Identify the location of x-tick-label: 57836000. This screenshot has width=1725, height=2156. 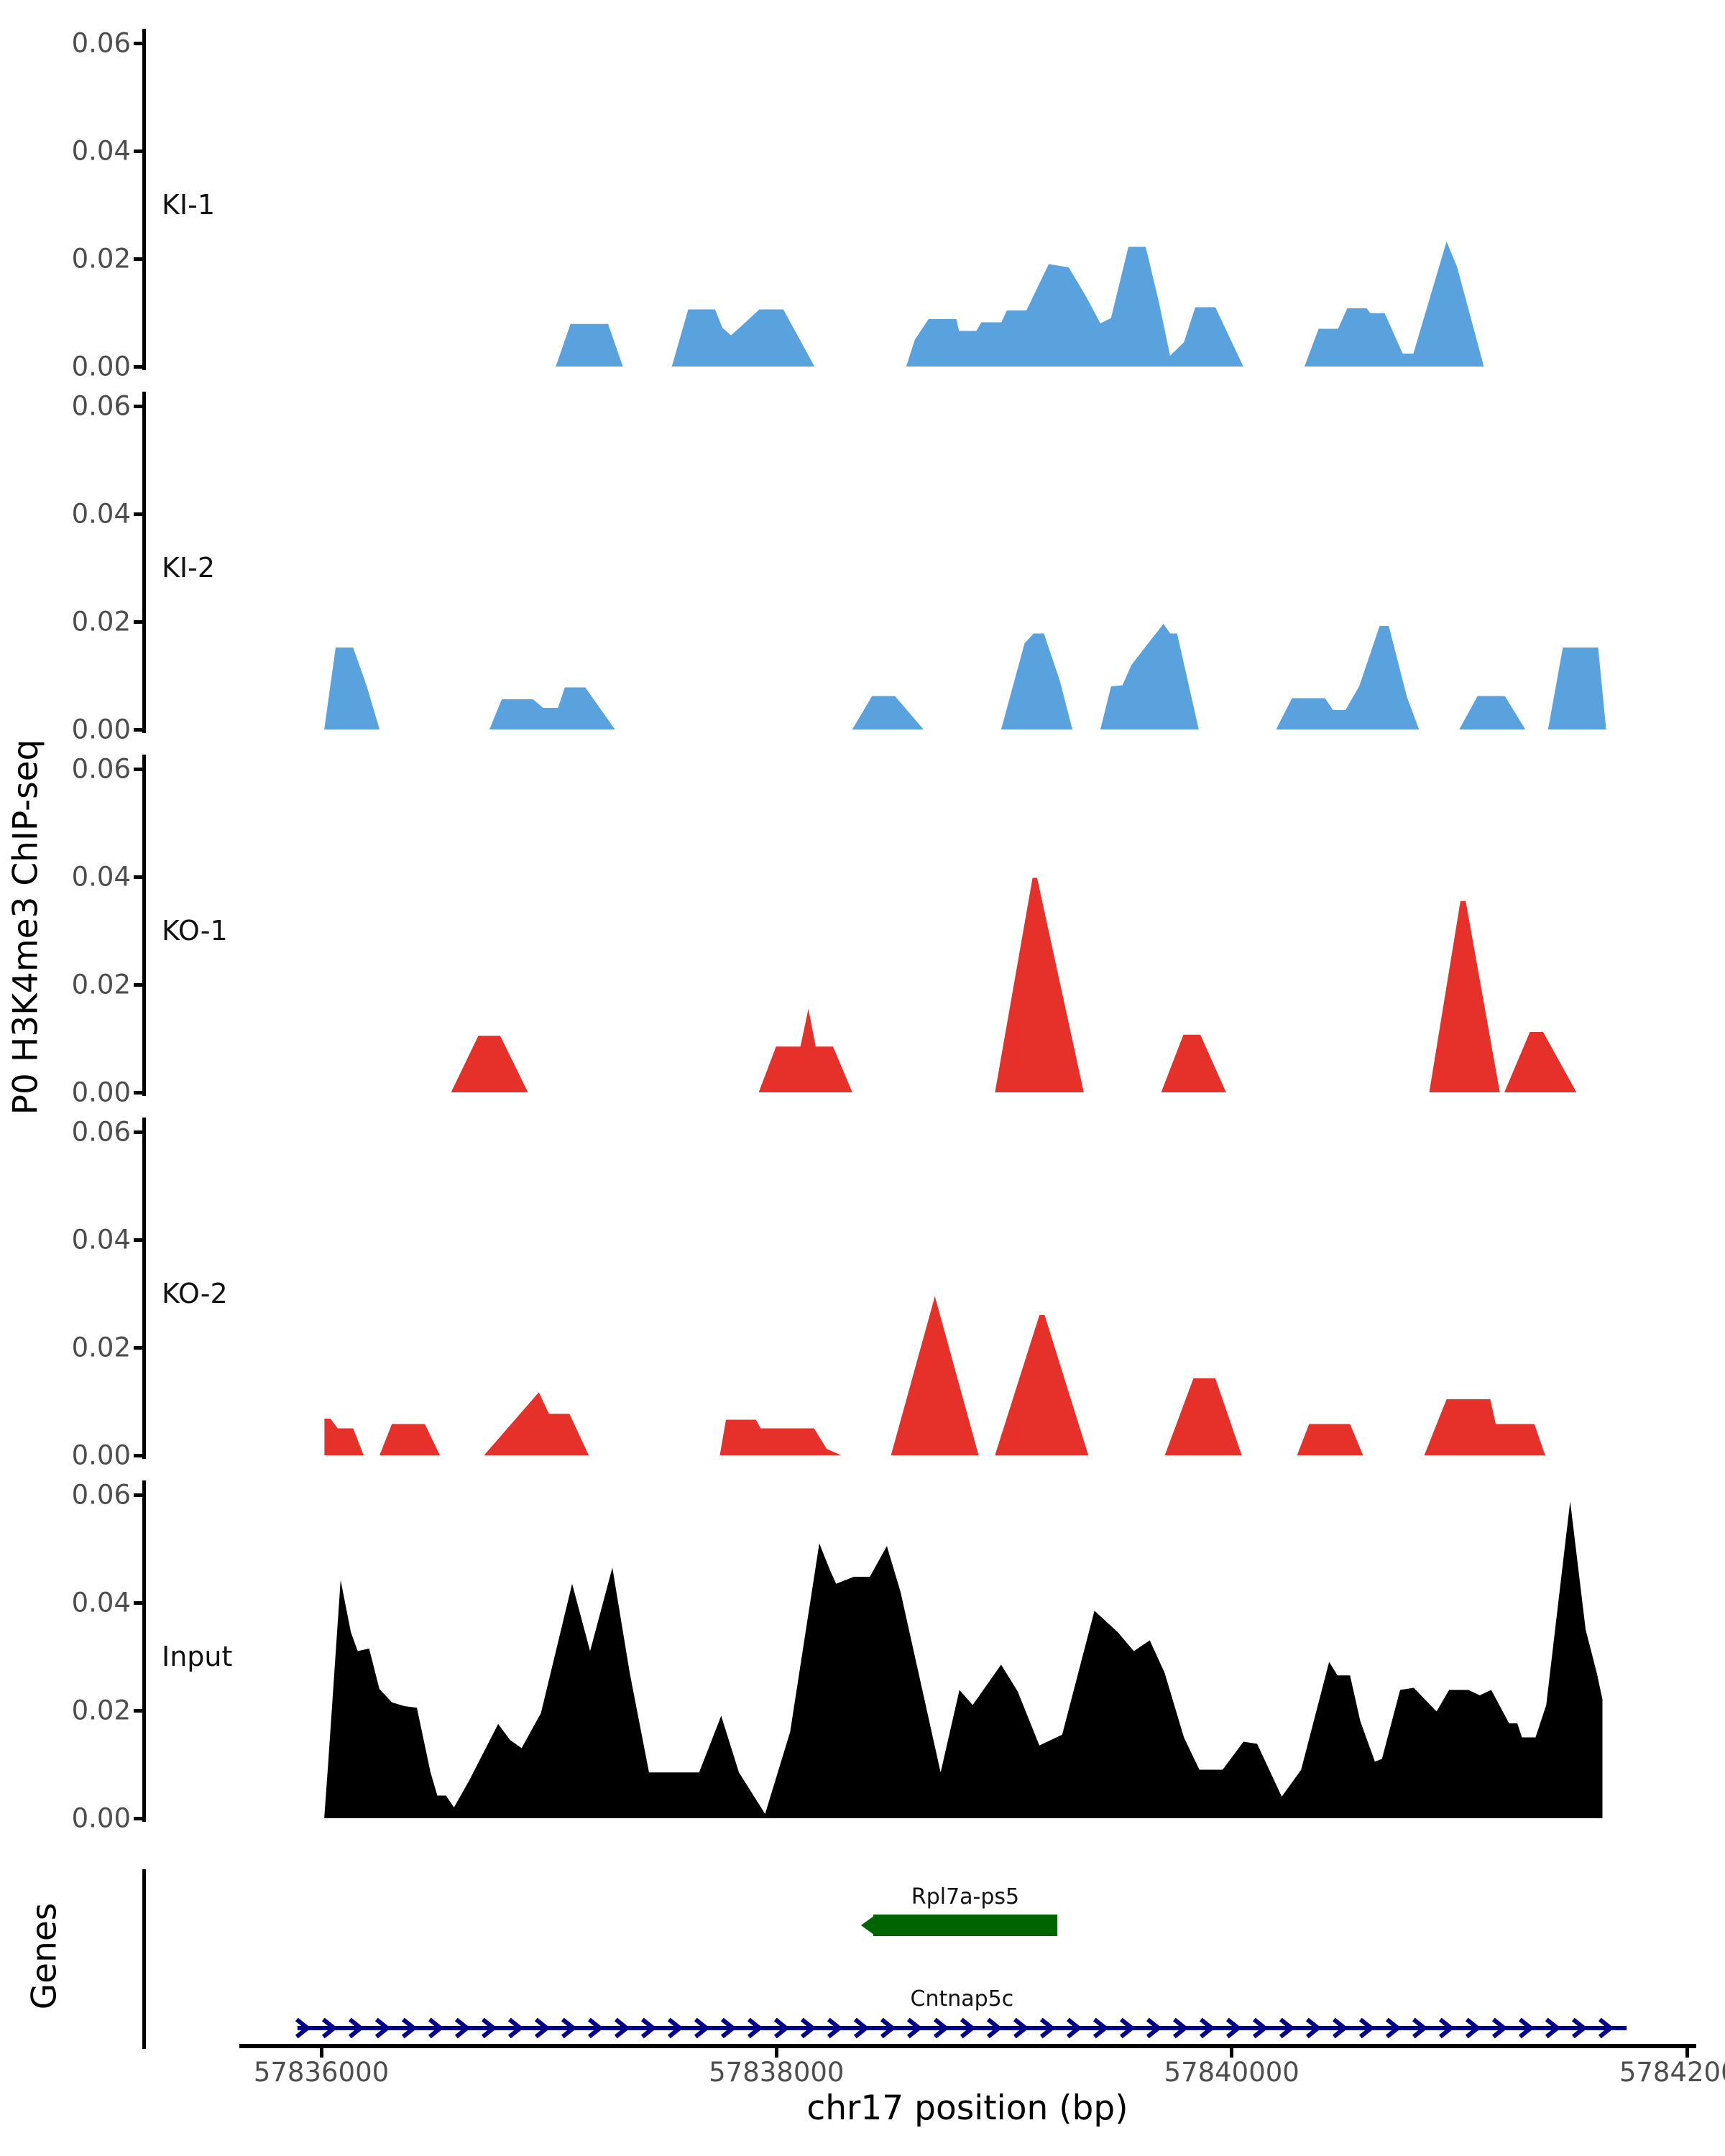
(321, 2072).